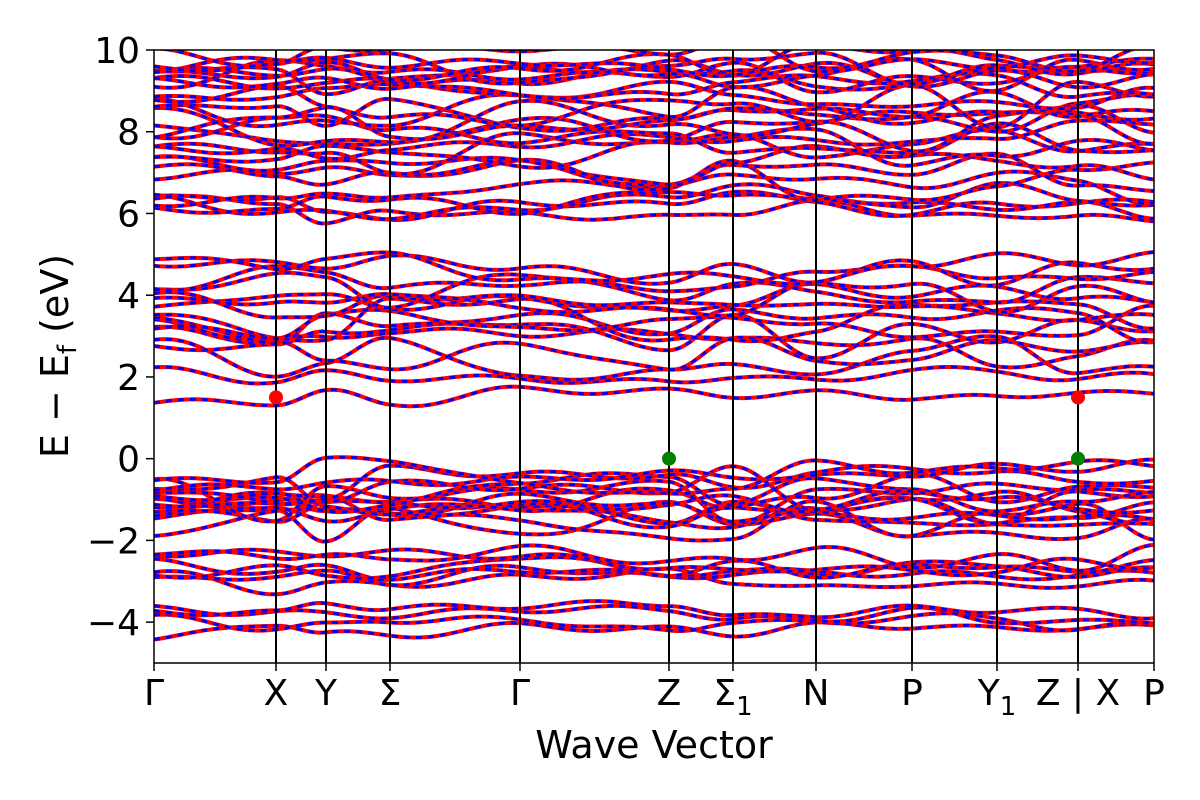  I want to click on y-tick-label: −4, so click(113, 623).